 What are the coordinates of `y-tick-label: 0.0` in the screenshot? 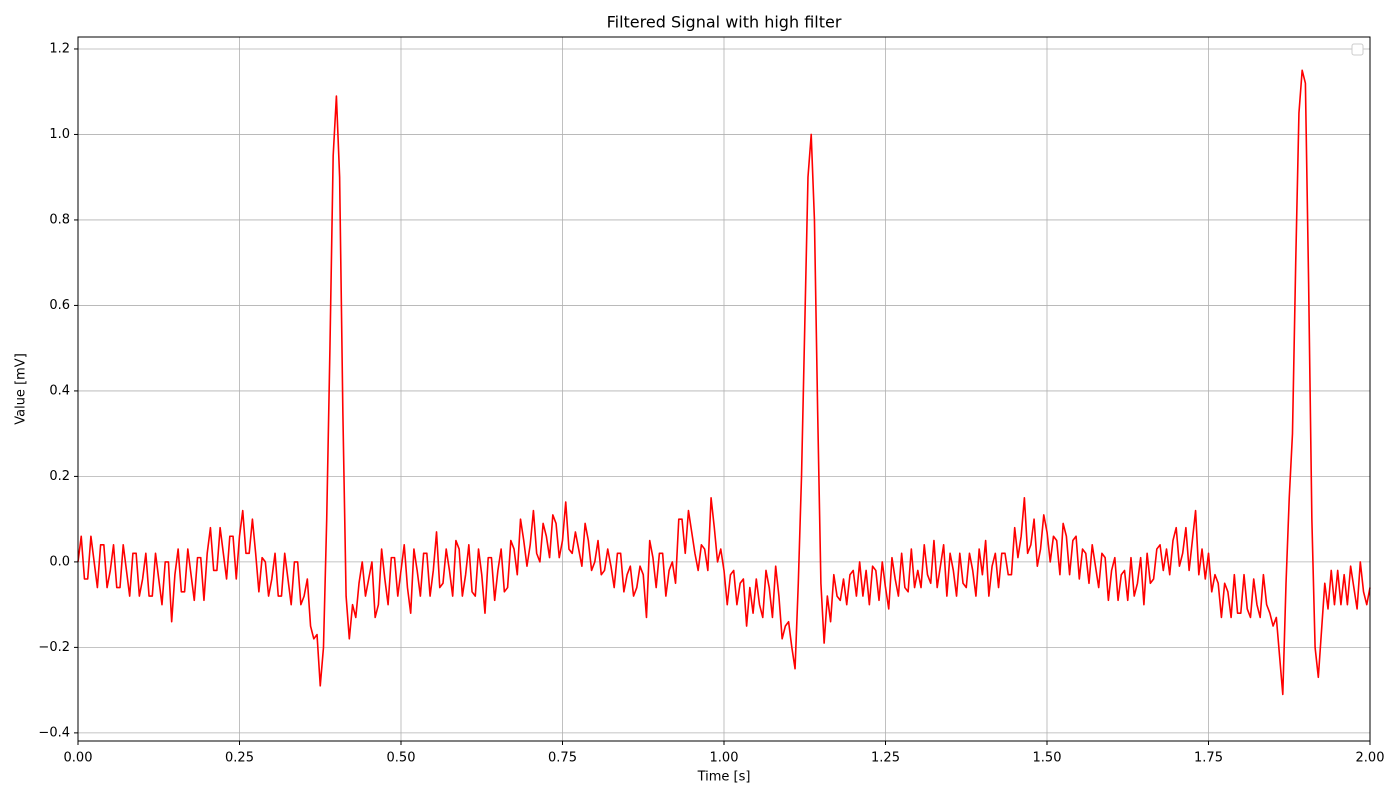 It's located at (59, 561).